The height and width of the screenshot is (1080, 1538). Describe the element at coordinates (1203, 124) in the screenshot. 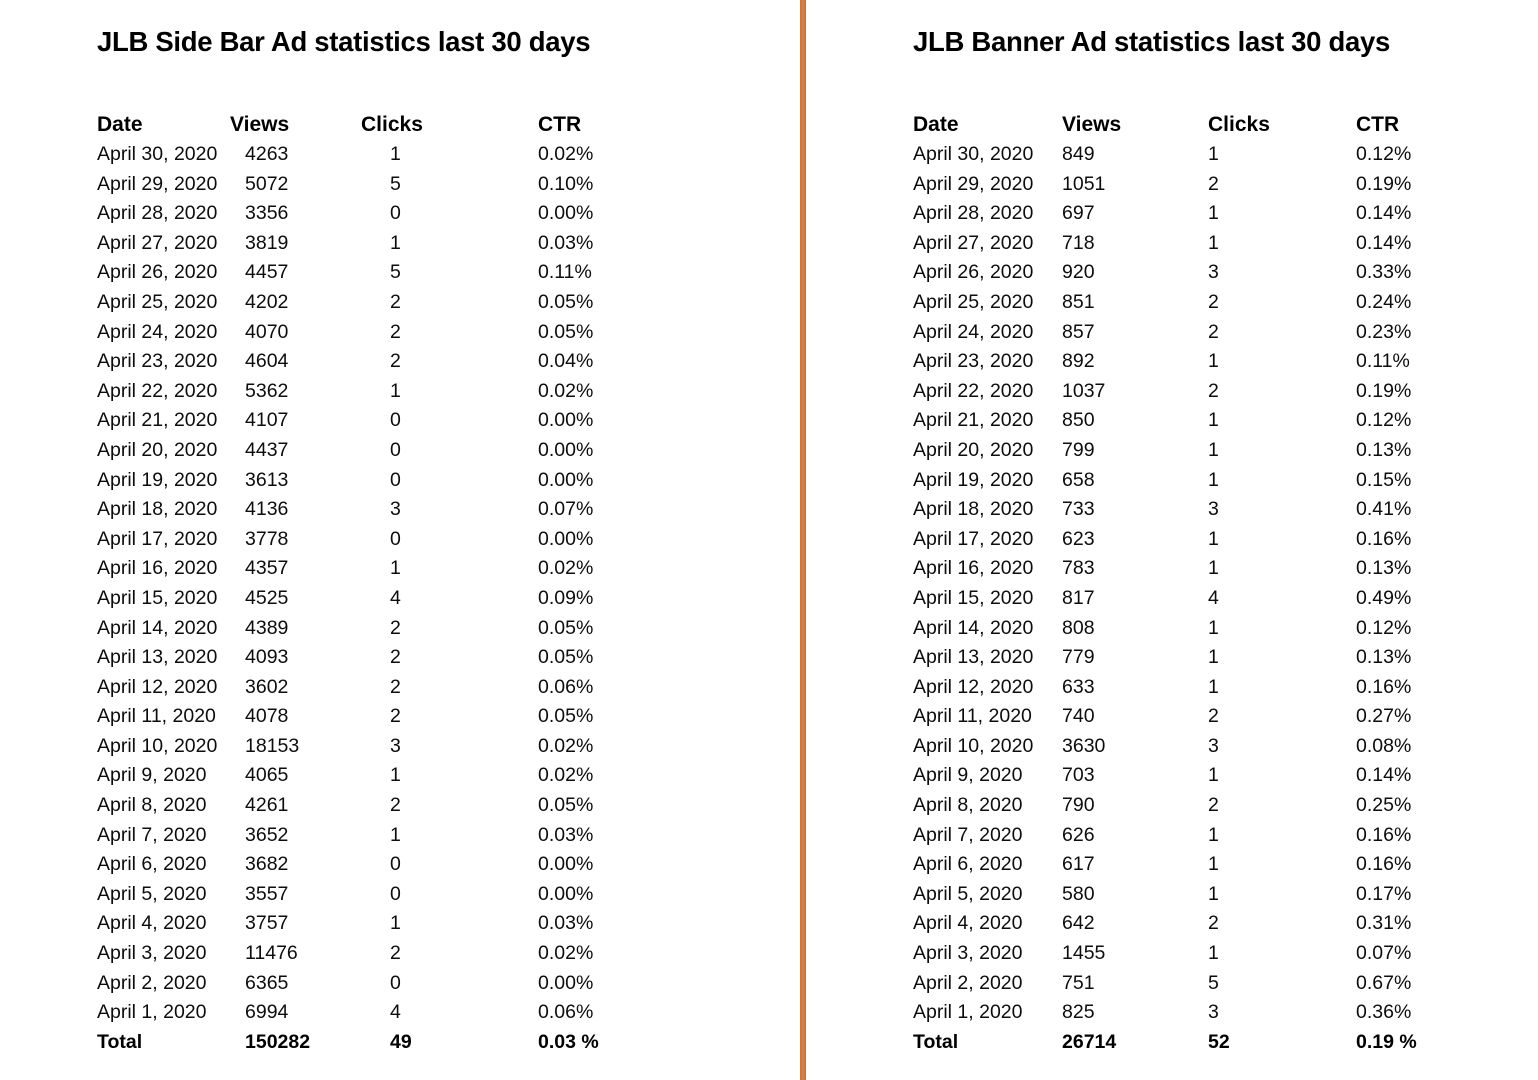

I see `table-header-row: Date Views Clicks CTR` at that location.